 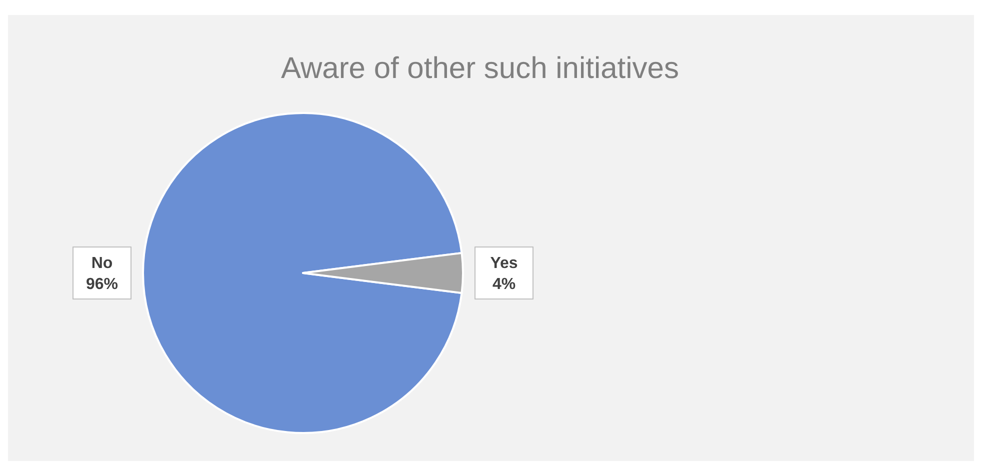 I want to click on slice-label: Yes, so click(x=504, y=263).